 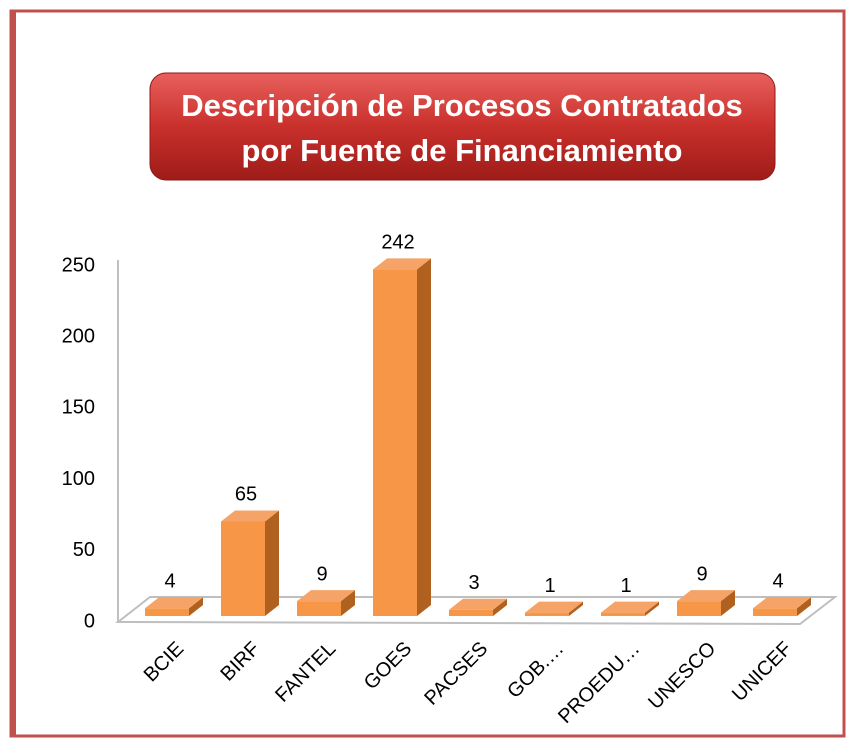 I want to click on title-box, so click(x=462, y=126).